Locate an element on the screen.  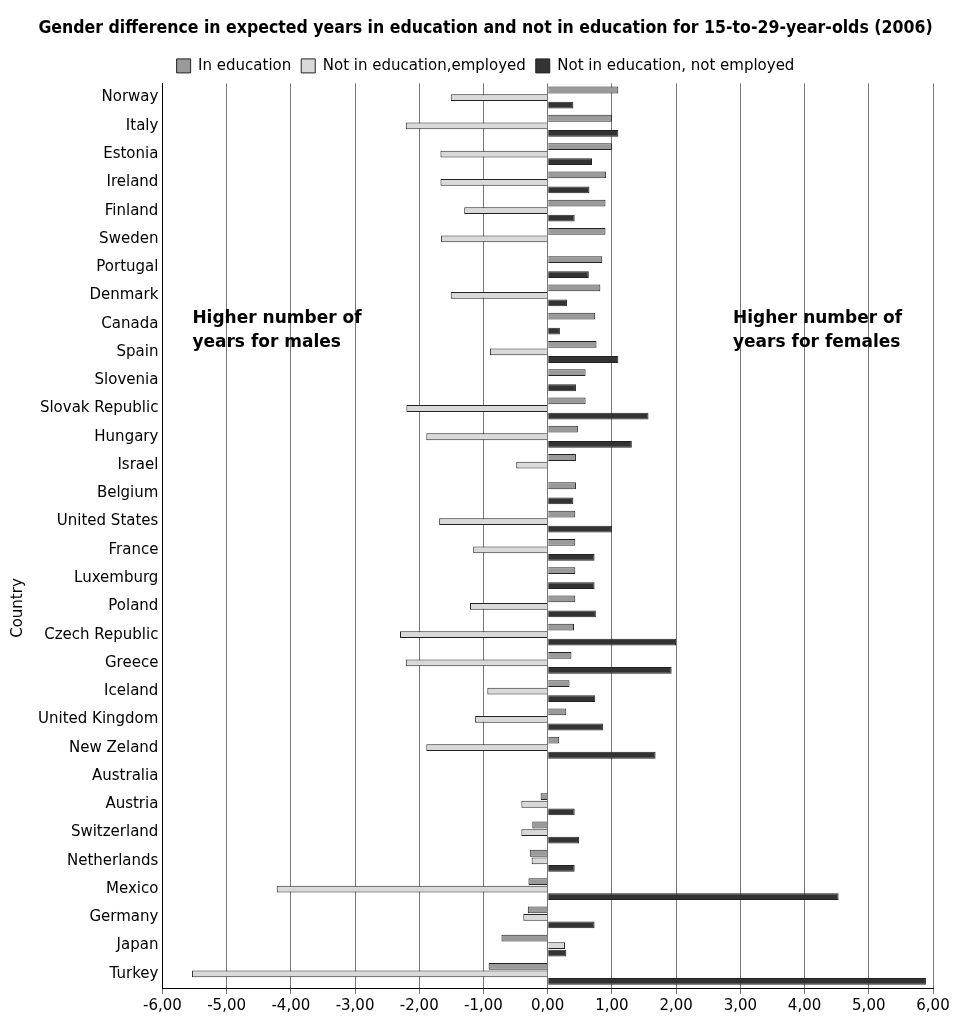
y-tick-label: Spain is located at coordinates (137, 350).